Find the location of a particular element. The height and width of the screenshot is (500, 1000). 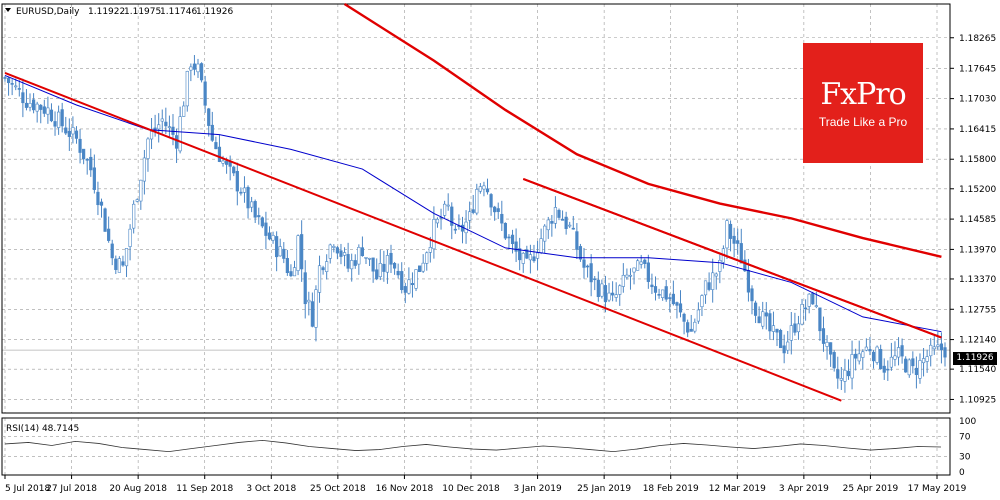

y-tick-label: 1.15800 is located at coordinates (977, 160).